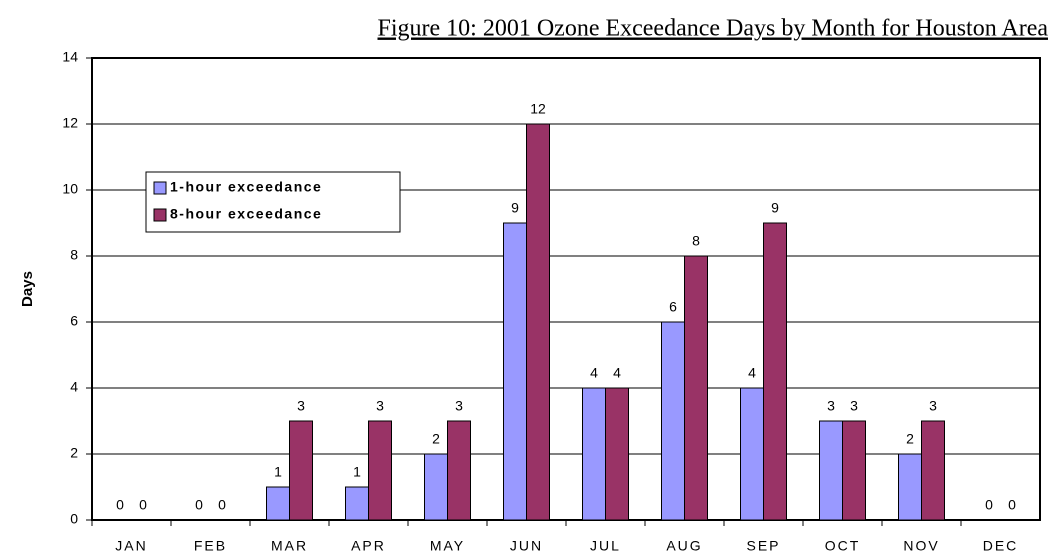 This screenshot has width=1054, height=556. I want to click on data-label: 6, so click(673, 307).